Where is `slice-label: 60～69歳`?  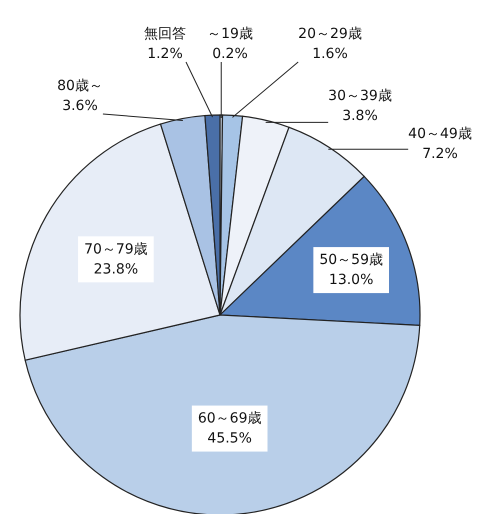
slice-label: 60～69歳 is located at coordinates (230, 418).